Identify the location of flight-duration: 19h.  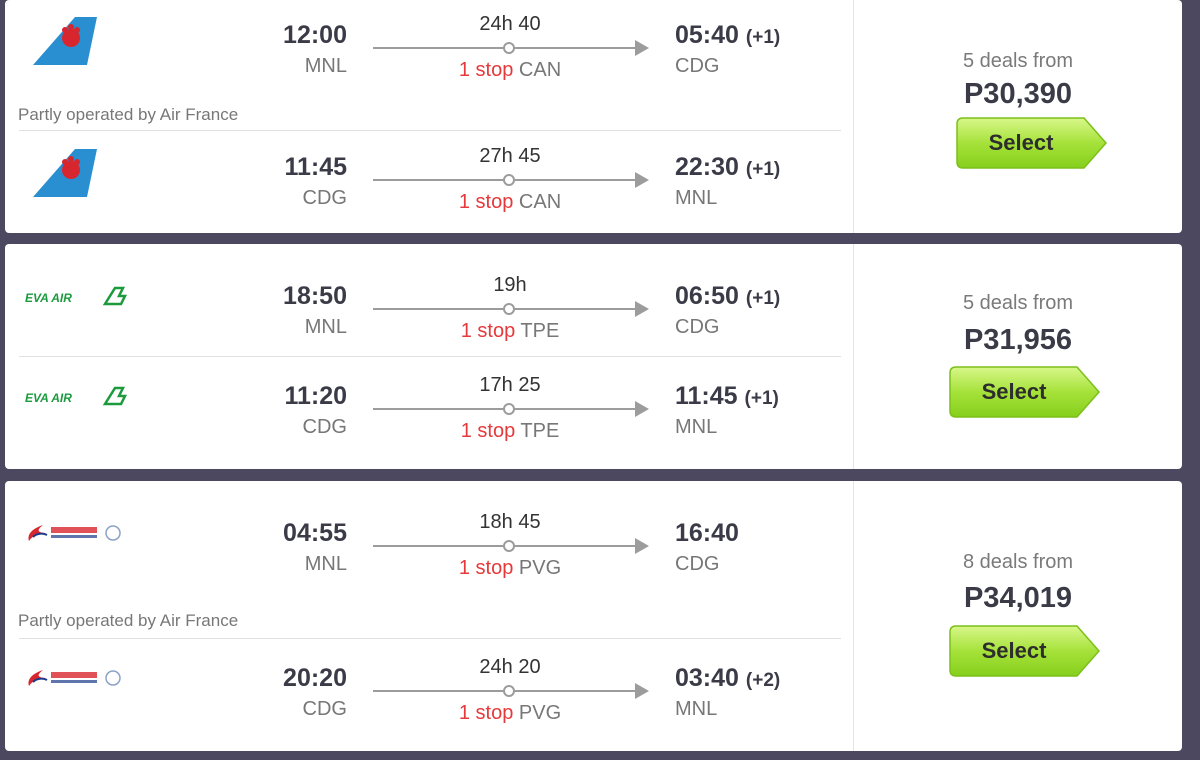
(510, 285).